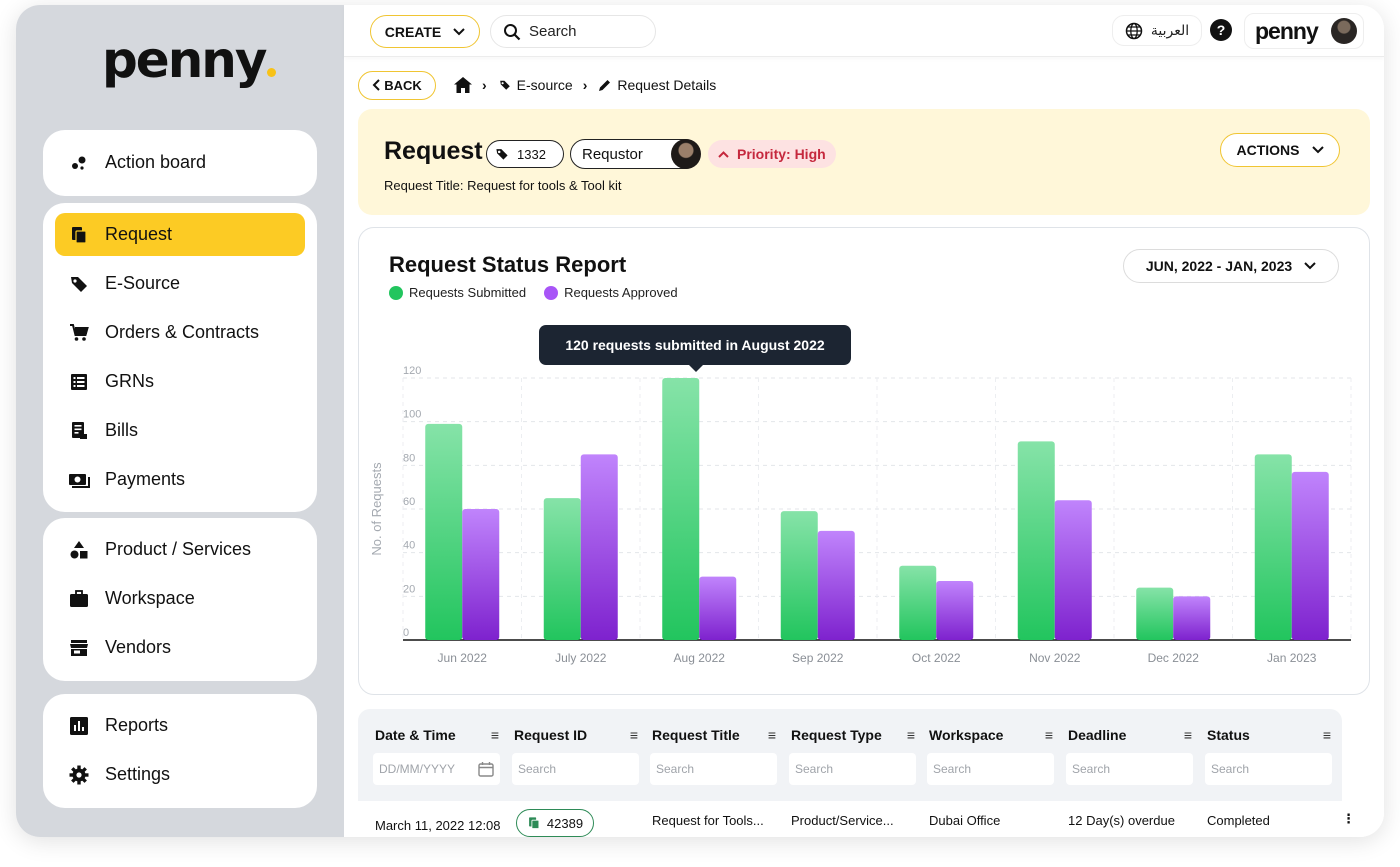 This screenshot has height=867, width=1400. I want to click on column-header: Date & Time ≡, so click(437, 735).